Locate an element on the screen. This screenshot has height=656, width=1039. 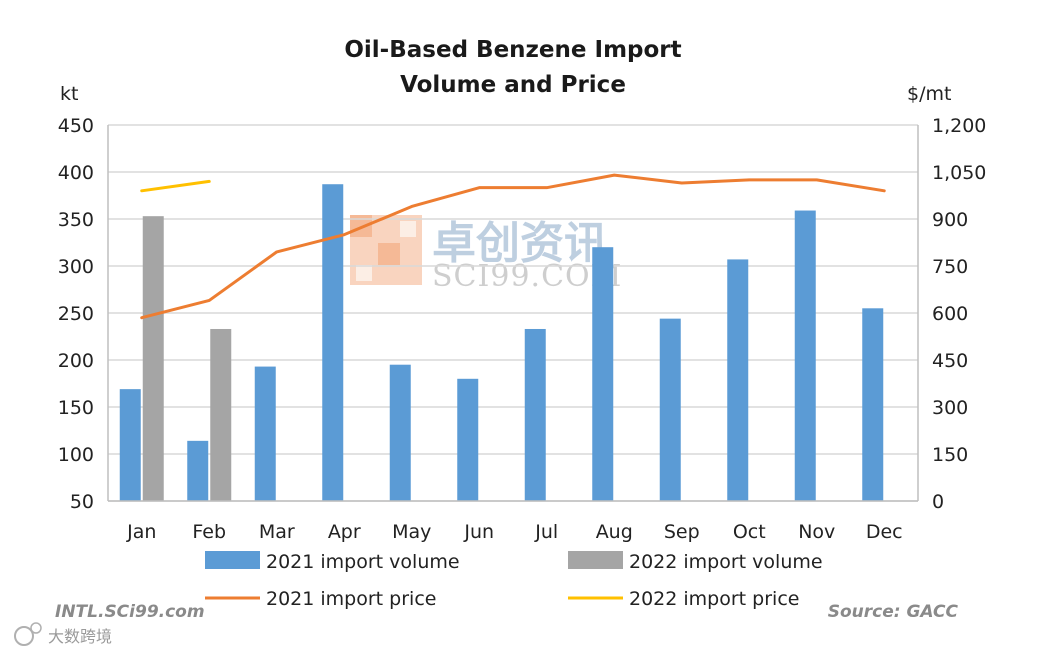
legend-swatch-2021-volume is located at coordinates (232, 560).